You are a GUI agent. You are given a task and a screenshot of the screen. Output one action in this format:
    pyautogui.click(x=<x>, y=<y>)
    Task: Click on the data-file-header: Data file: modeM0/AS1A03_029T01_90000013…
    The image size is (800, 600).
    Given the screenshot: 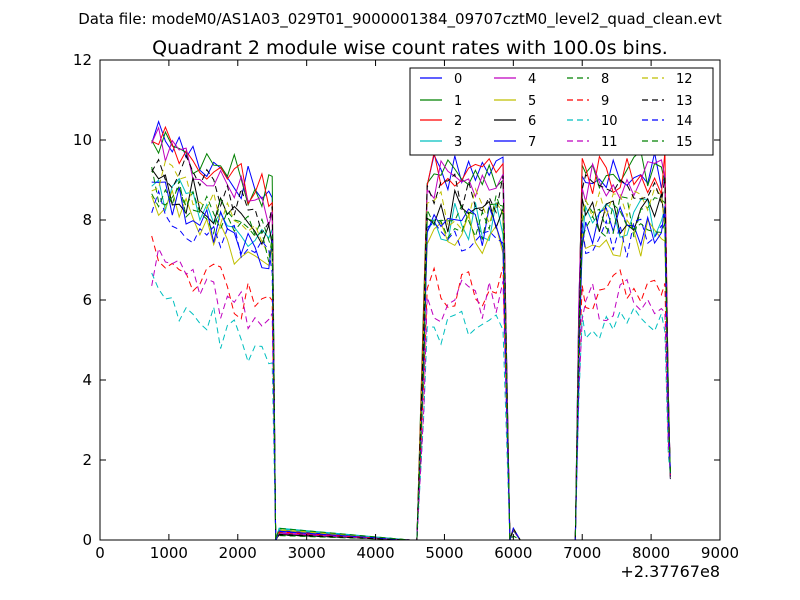 What is the action you would take?
    pyautogui.click(x=400, y=19)
    